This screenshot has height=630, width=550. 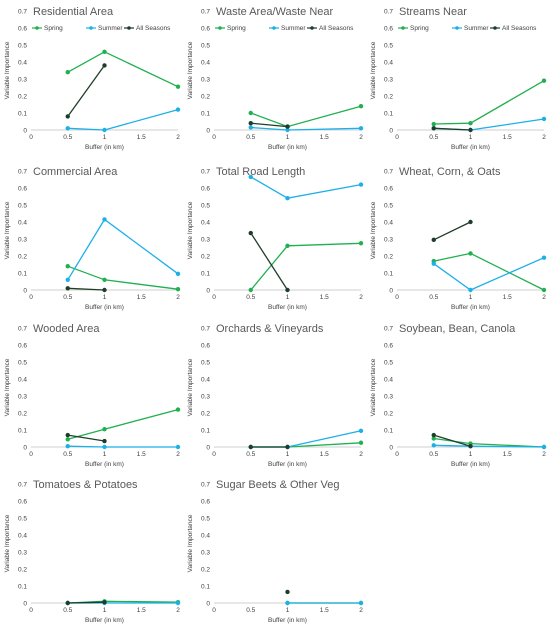 What do you see at coordinates (220, 28) in the screenshot?
I see `legend-marker-spring` at bounding box center [220, 28].